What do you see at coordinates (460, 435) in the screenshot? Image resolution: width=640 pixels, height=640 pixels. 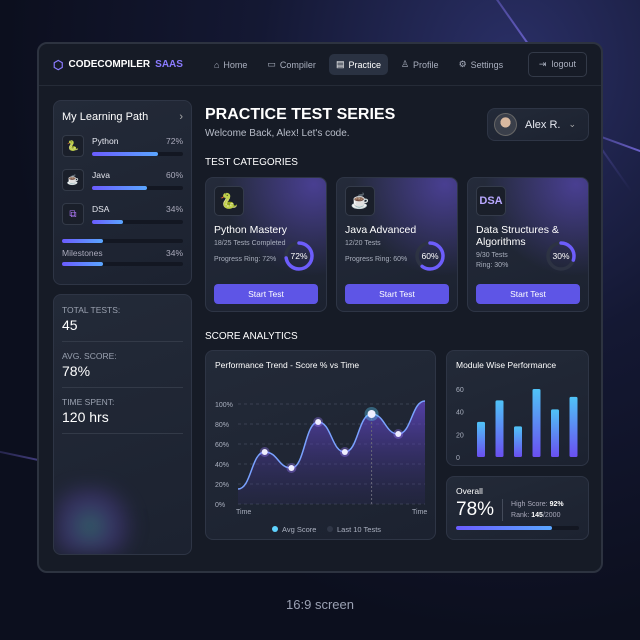 I see `y-tick-label: 20` at bounding box center [460, 435].